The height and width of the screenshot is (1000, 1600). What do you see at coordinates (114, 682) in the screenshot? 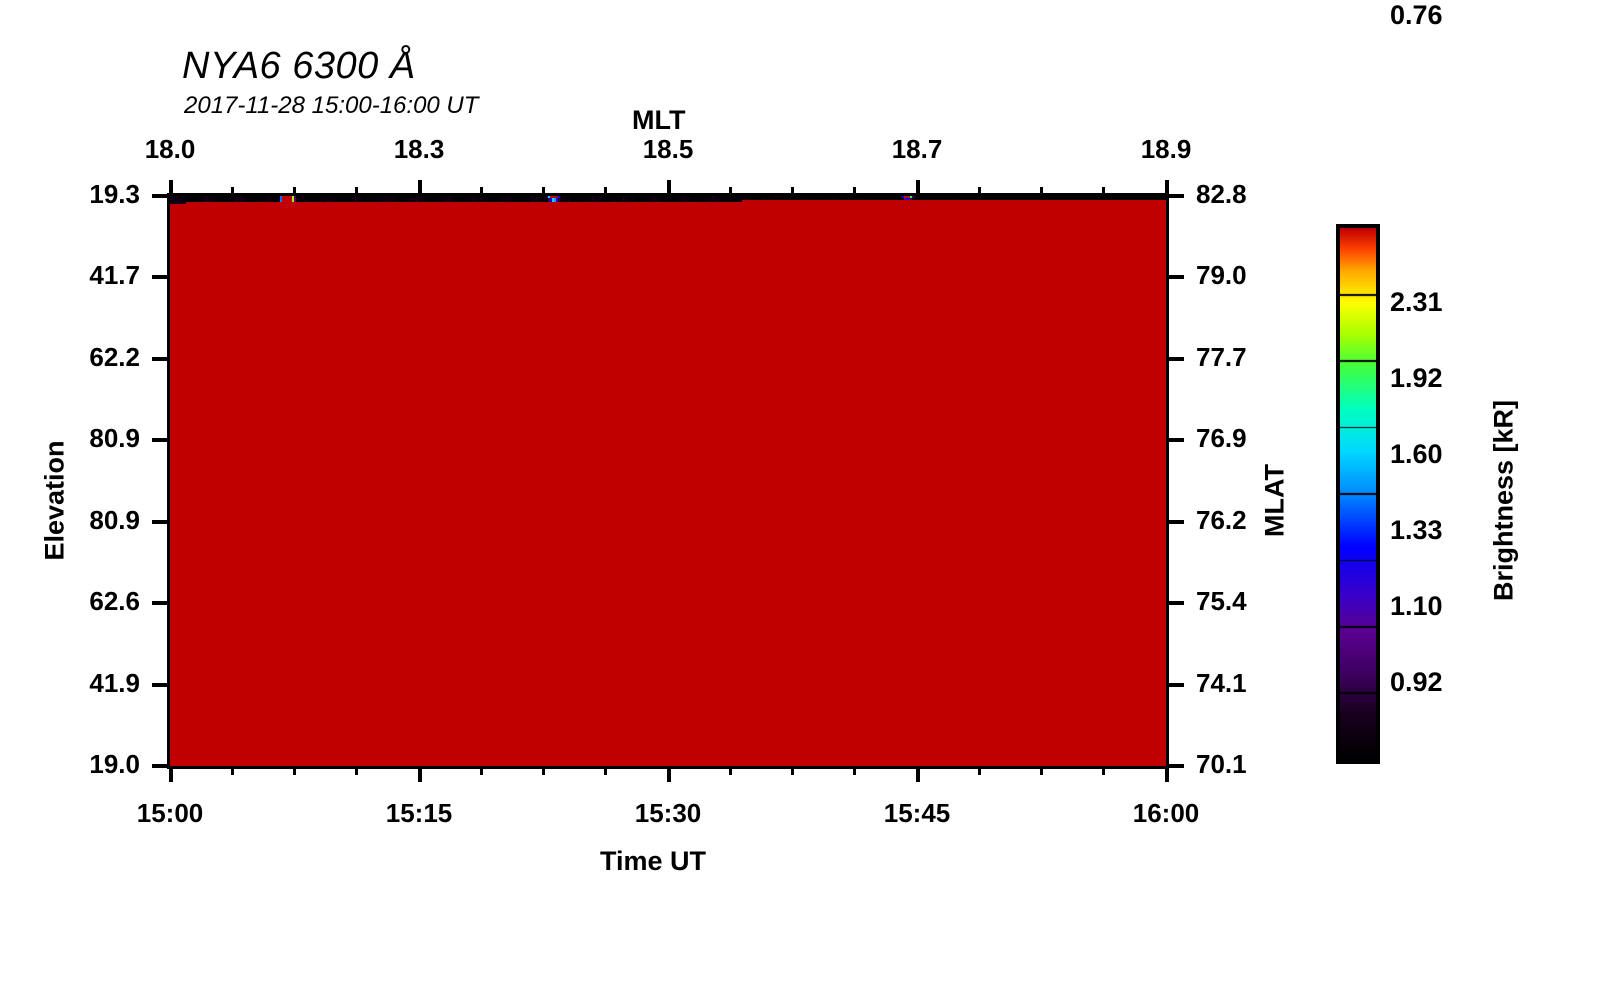
I see `elevation-tick-label: 41.9` at bounding box center [114, 682].